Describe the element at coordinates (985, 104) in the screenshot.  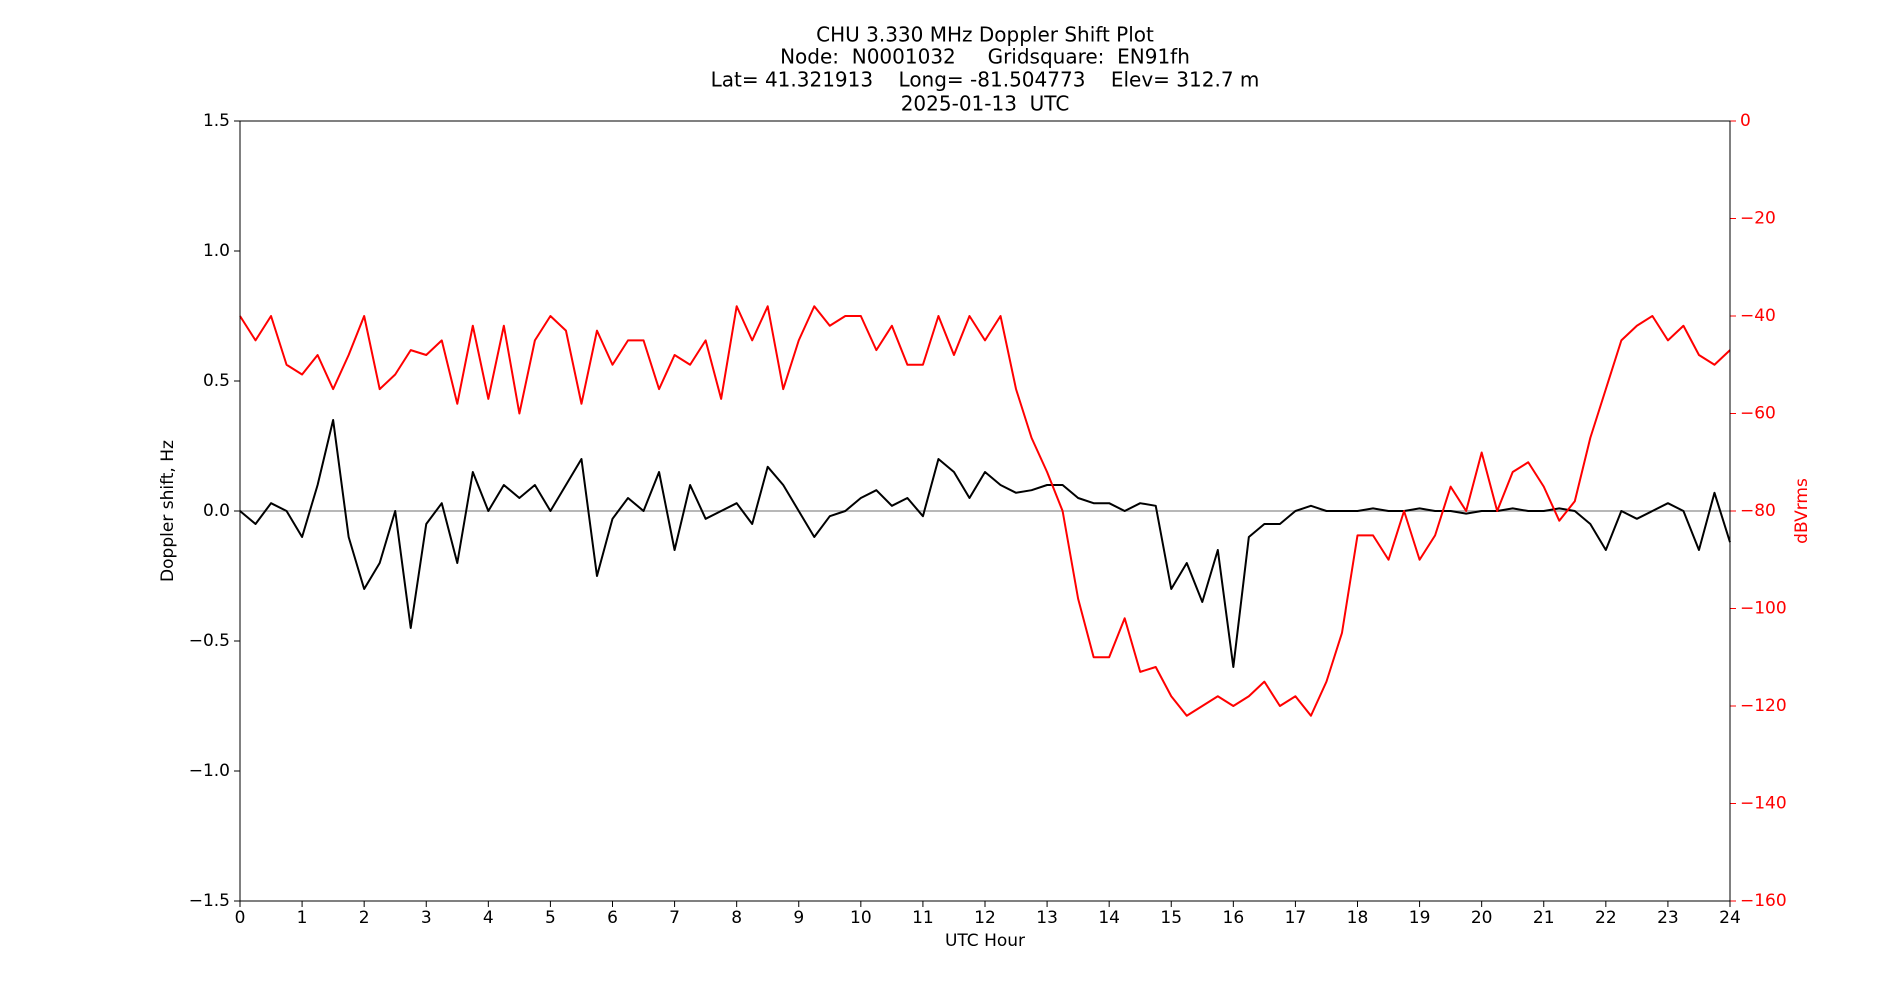
I see `subtitle: 2025-01-13 UTC` at that location.